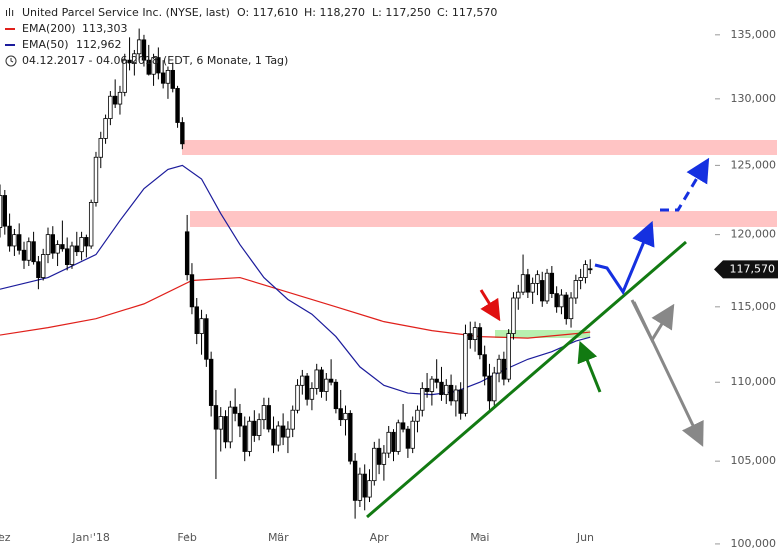 The height and width of the screenshot is (548, 780). What do you see at coordinates (754, 34) in the screenshot?
I see `y-tick-label: 135,000` at bounding box center [754, 34].